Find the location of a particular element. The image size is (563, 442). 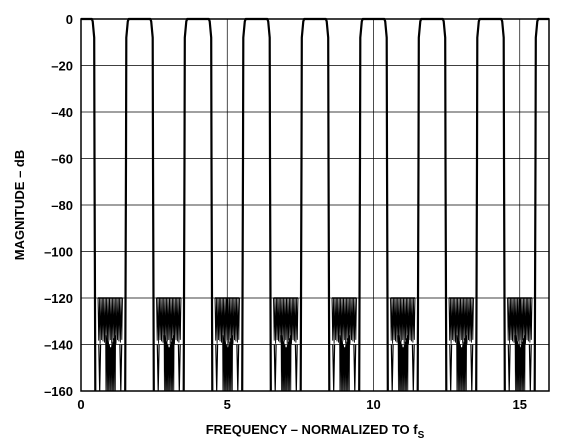

x-tick-label: 10 is located at coordinates (373, 404).